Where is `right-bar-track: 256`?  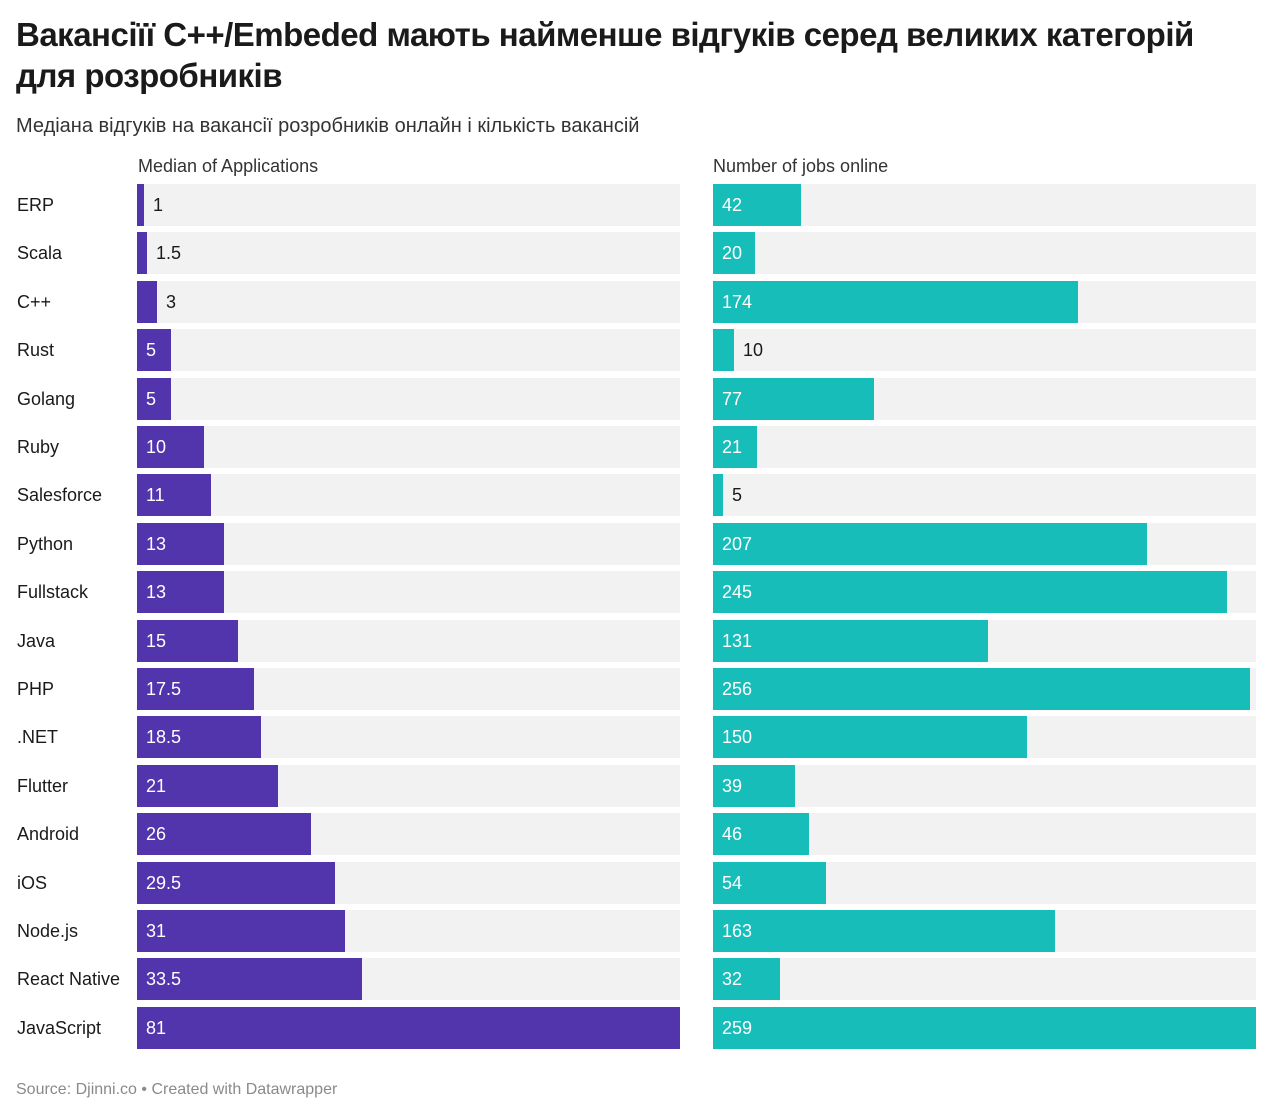
right-bar-track: 256 is located at coordinates (984, 689).